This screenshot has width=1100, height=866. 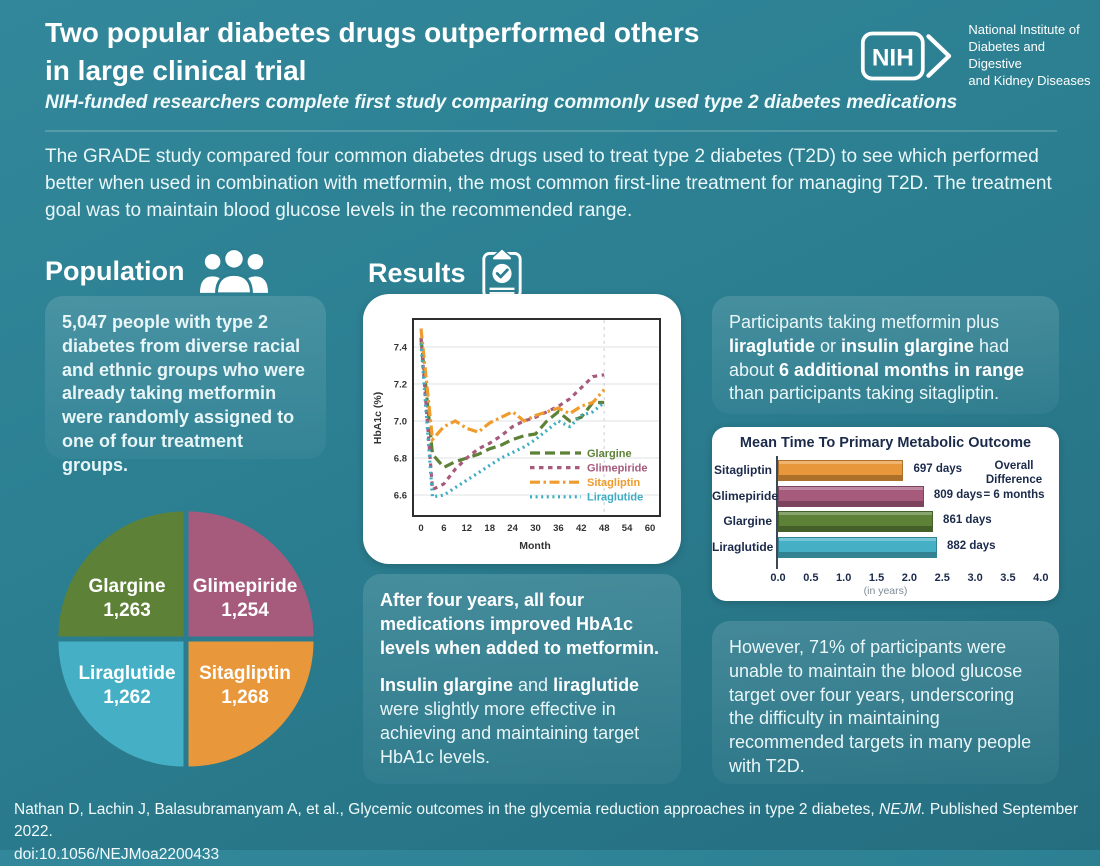 What do you see at coordinates (841, 470) in the screenshot?
I see `bar-sitagliptin` at bounding box center [841, 470].